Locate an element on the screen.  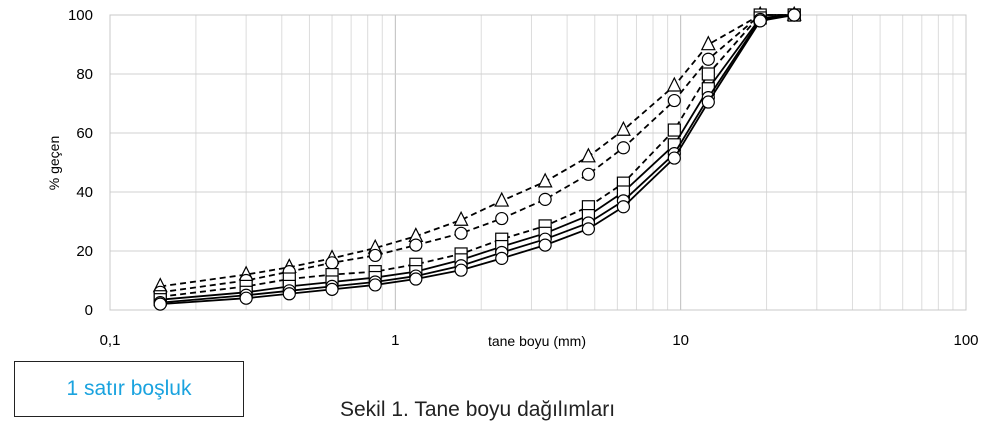
x-tick-label: 0,1 is located at coordinates (110, 340).